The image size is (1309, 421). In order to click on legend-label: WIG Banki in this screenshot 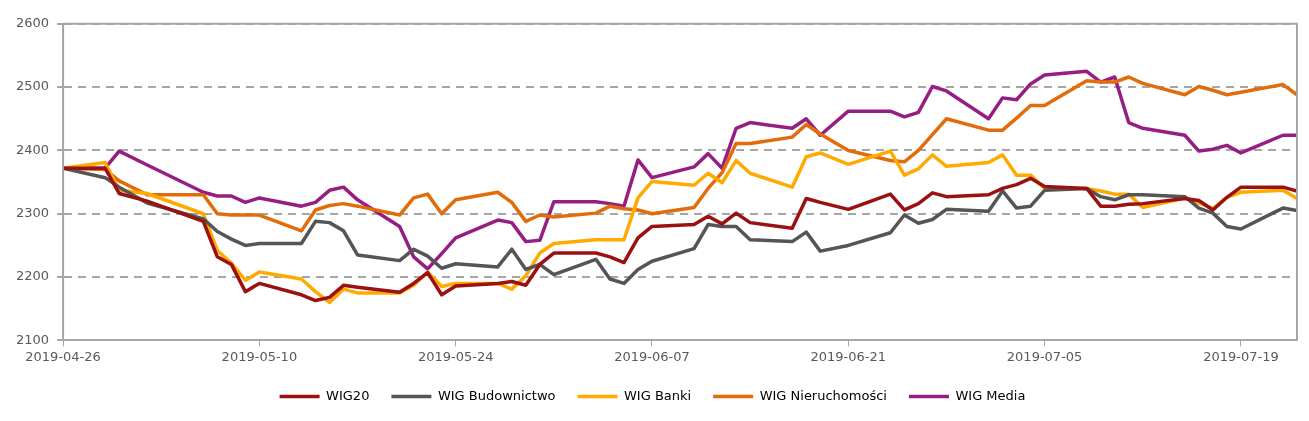, I will do `click(657, 395)`.